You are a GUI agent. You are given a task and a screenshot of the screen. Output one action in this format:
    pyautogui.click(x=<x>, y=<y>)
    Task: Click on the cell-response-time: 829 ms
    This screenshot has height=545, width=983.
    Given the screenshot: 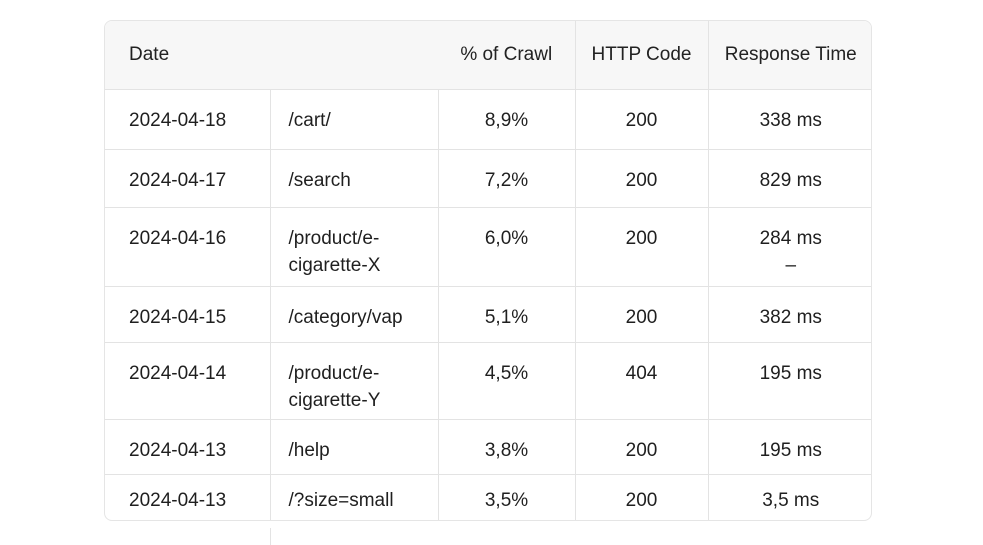 What is the action you would take?
    pyautogui.click(x=789, y=178)
    